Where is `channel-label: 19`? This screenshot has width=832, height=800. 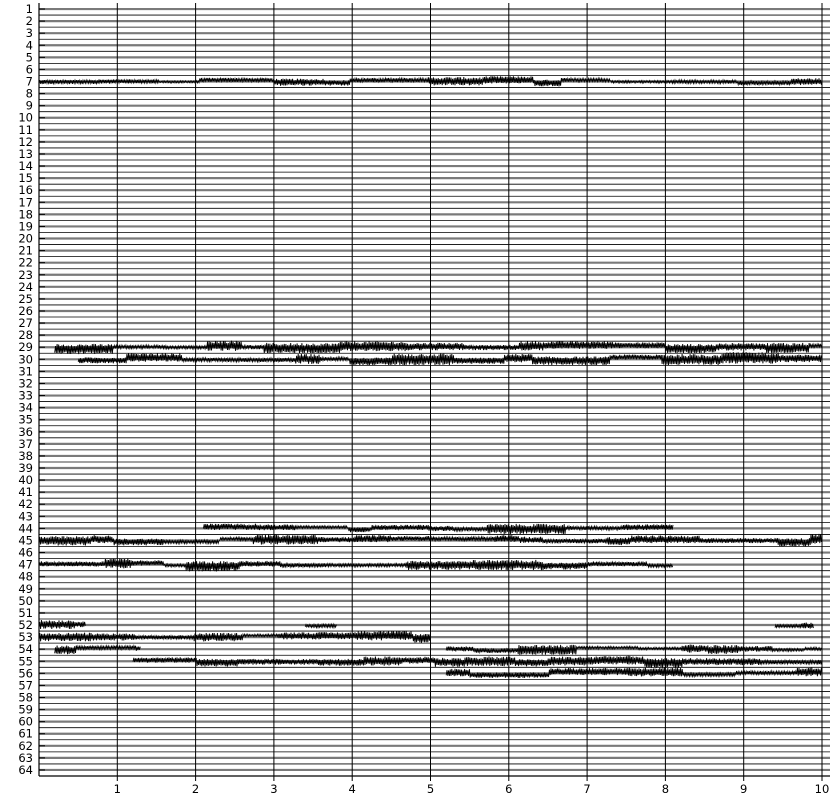 channel-label: 19 is located at coordinates (25, 226).